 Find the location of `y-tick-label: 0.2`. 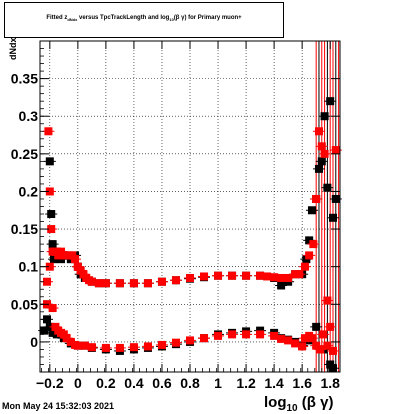

y-tick-label: 0.2 is located at coordinates (29, 191).